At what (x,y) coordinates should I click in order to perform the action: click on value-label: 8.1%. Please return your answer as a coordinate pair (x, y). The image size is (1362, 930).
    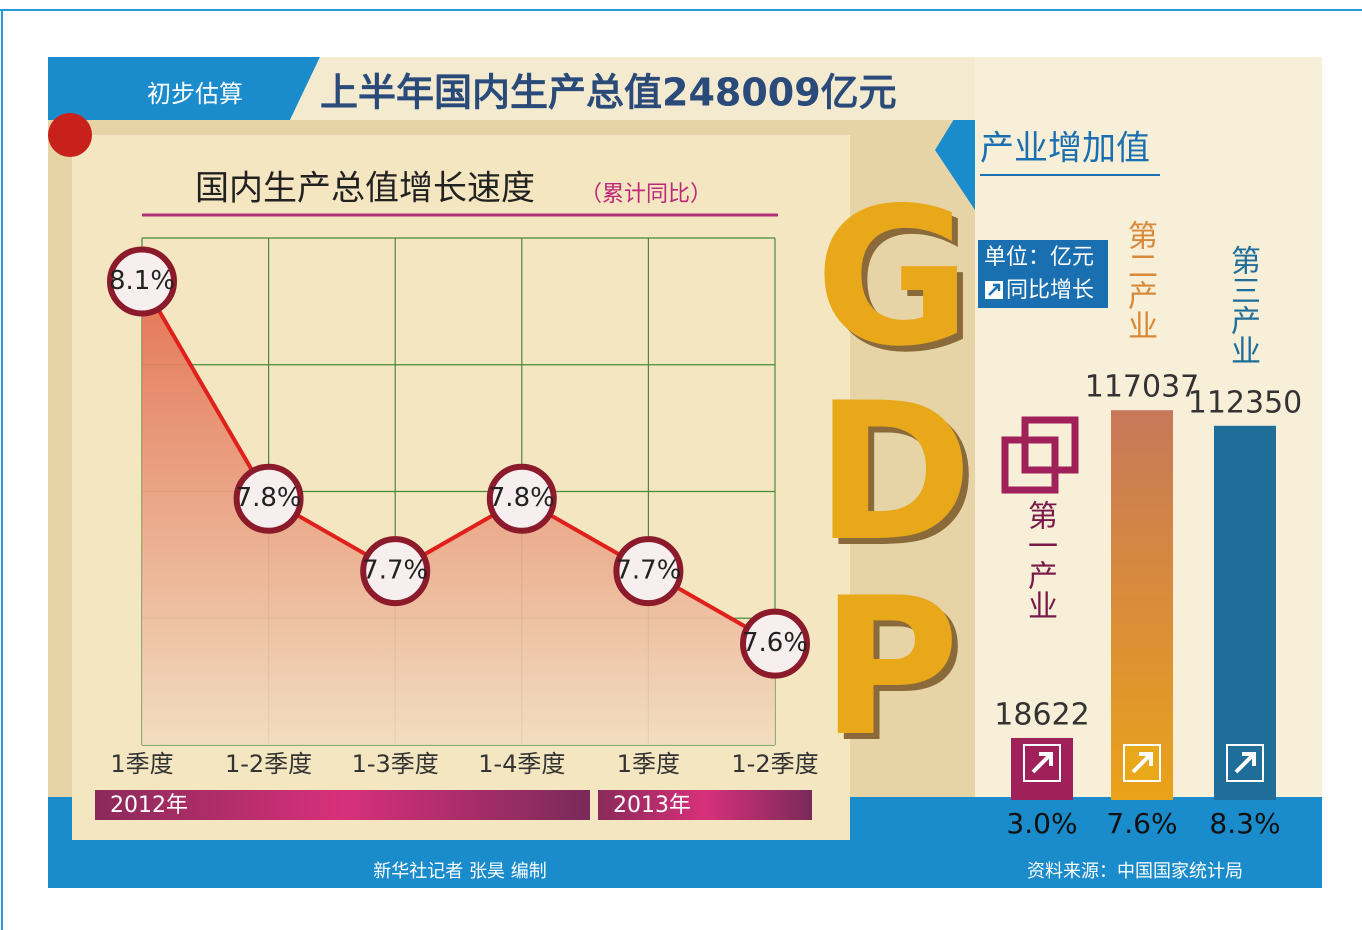
    Looking at the image, I should click on (142, 281).